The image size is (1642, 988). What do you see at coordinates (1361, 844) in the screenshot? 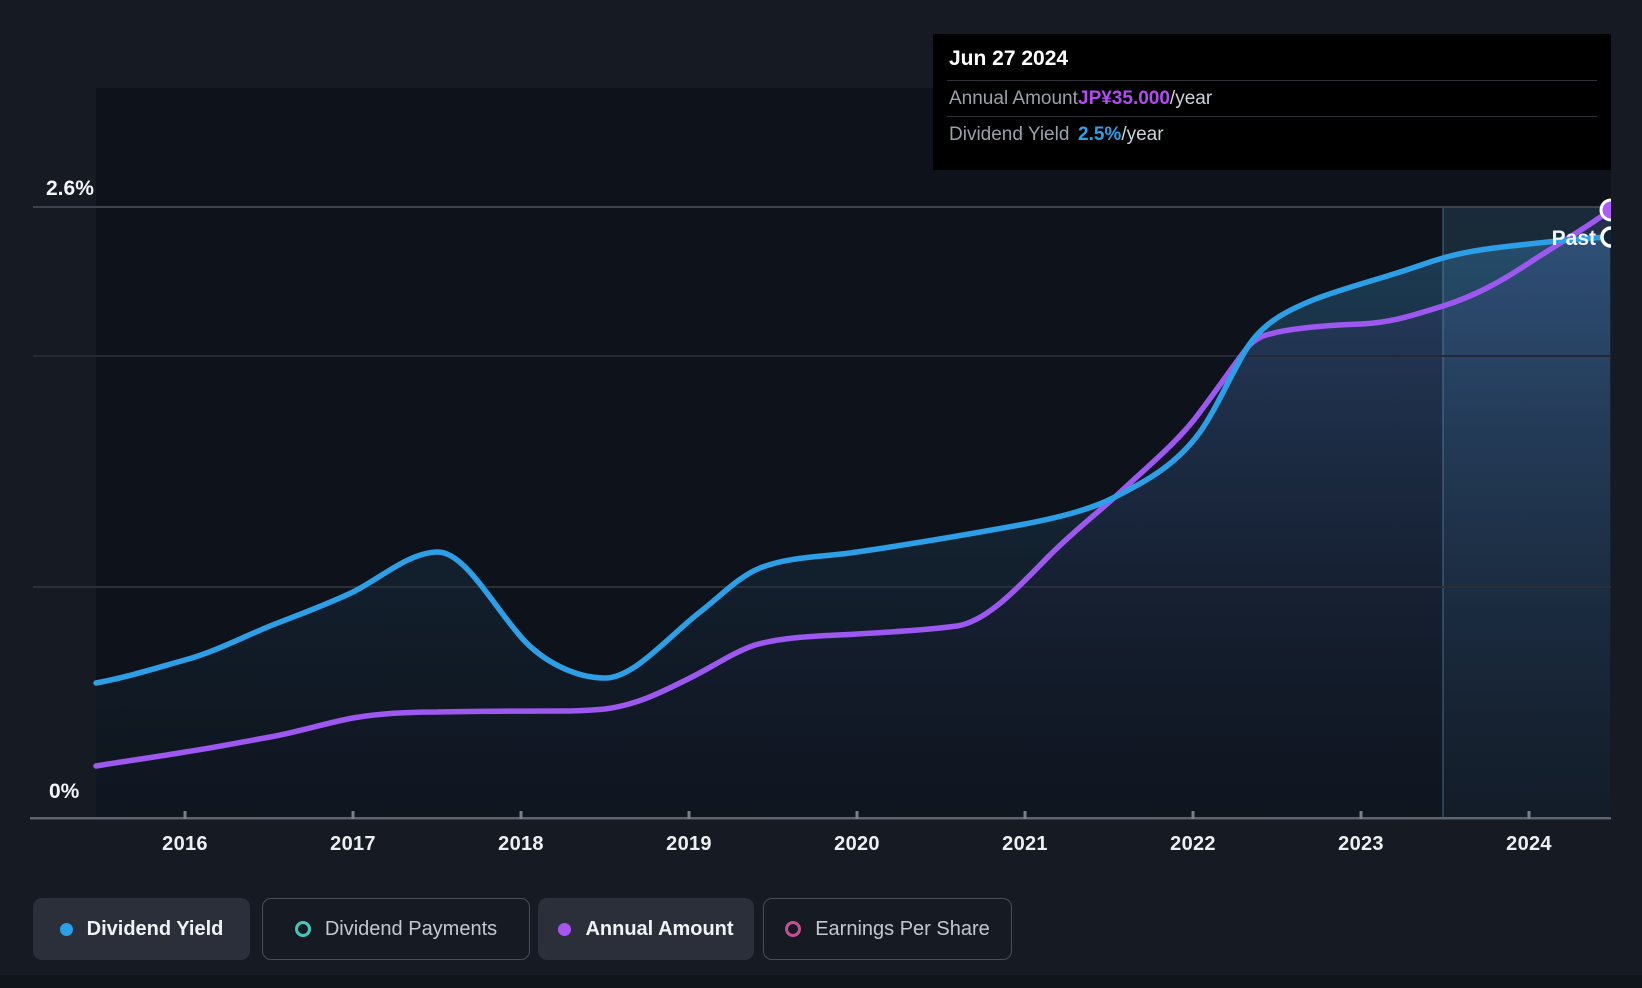
I see `x-axis-label: 2023` at bounding box center [1361, 844].